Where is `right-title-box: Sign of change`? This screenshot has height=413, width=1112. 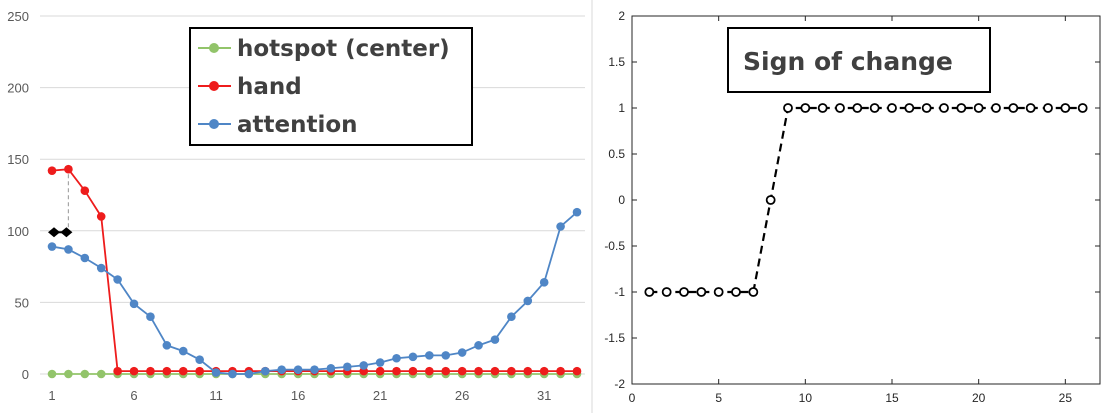 right-title-box: Sign of change is located at coordinates (859, 60).